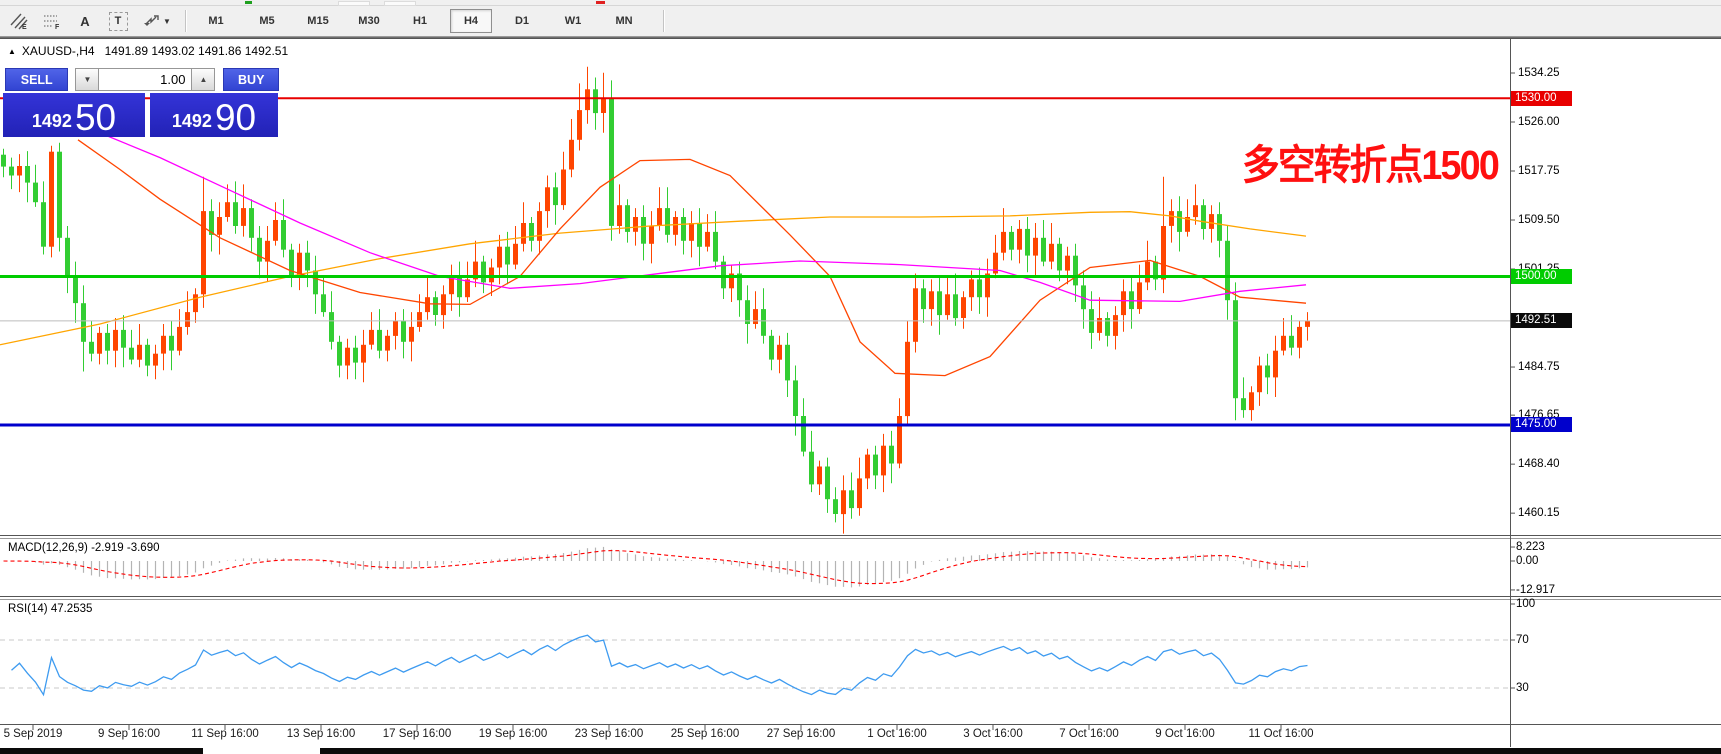  I want to click on timeframe-button-M15: M15, so click(318, 21).